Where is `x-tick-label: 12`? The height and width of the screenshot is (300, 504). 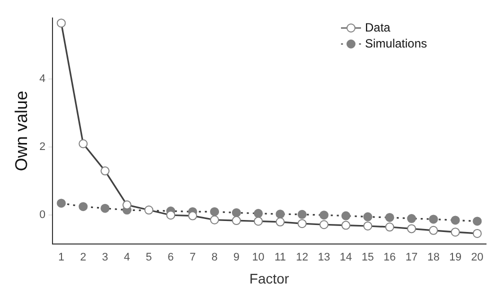
x-tick-label: 12 is located at coordinates (302, 258).